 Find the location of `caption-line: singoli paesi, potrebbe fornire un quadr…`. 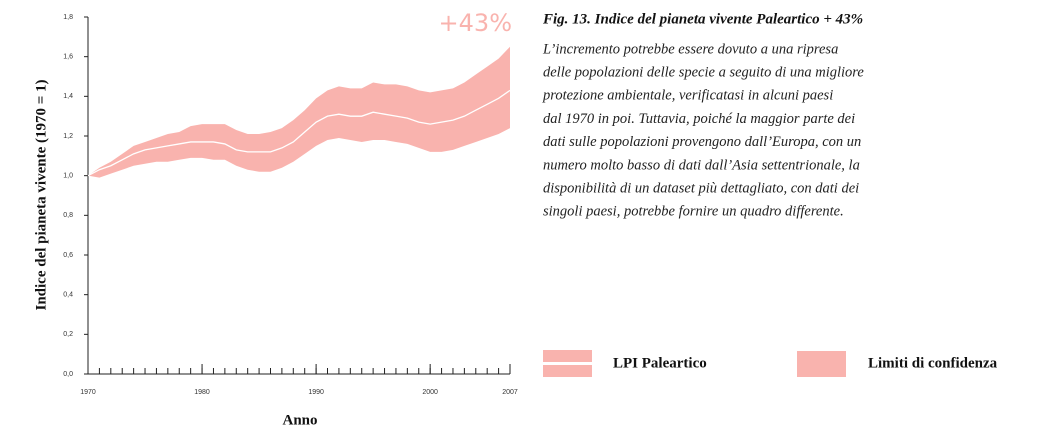

caption-line: singoli paesi, potrebbe fornire un quadr… is located at coordinates (693, 212).